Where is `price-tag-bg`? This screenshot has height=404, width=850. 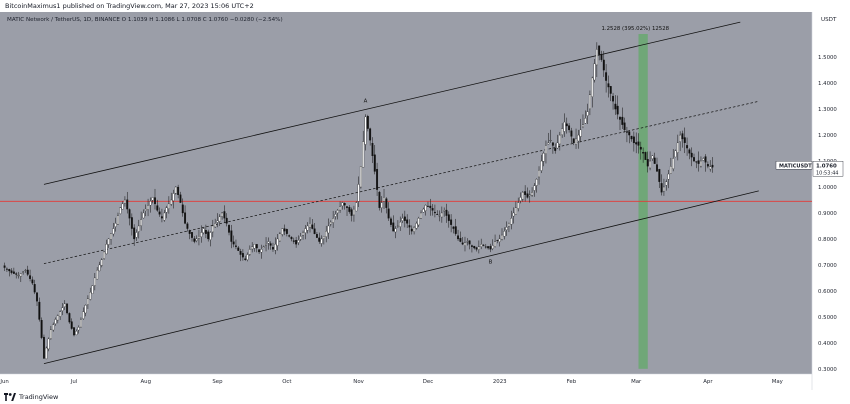 price-tag-bg is located at coordinates (828, 169).